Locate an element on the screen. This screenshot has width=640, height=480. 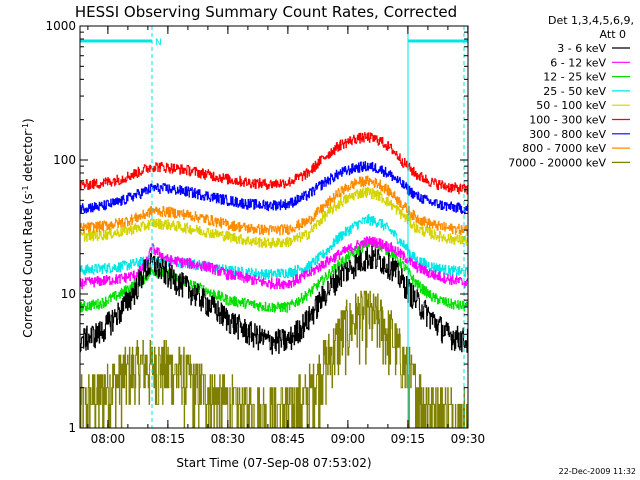
legend-header-line1: Det 1,3,4,5,6,9, is located at coordinates (591, 20).